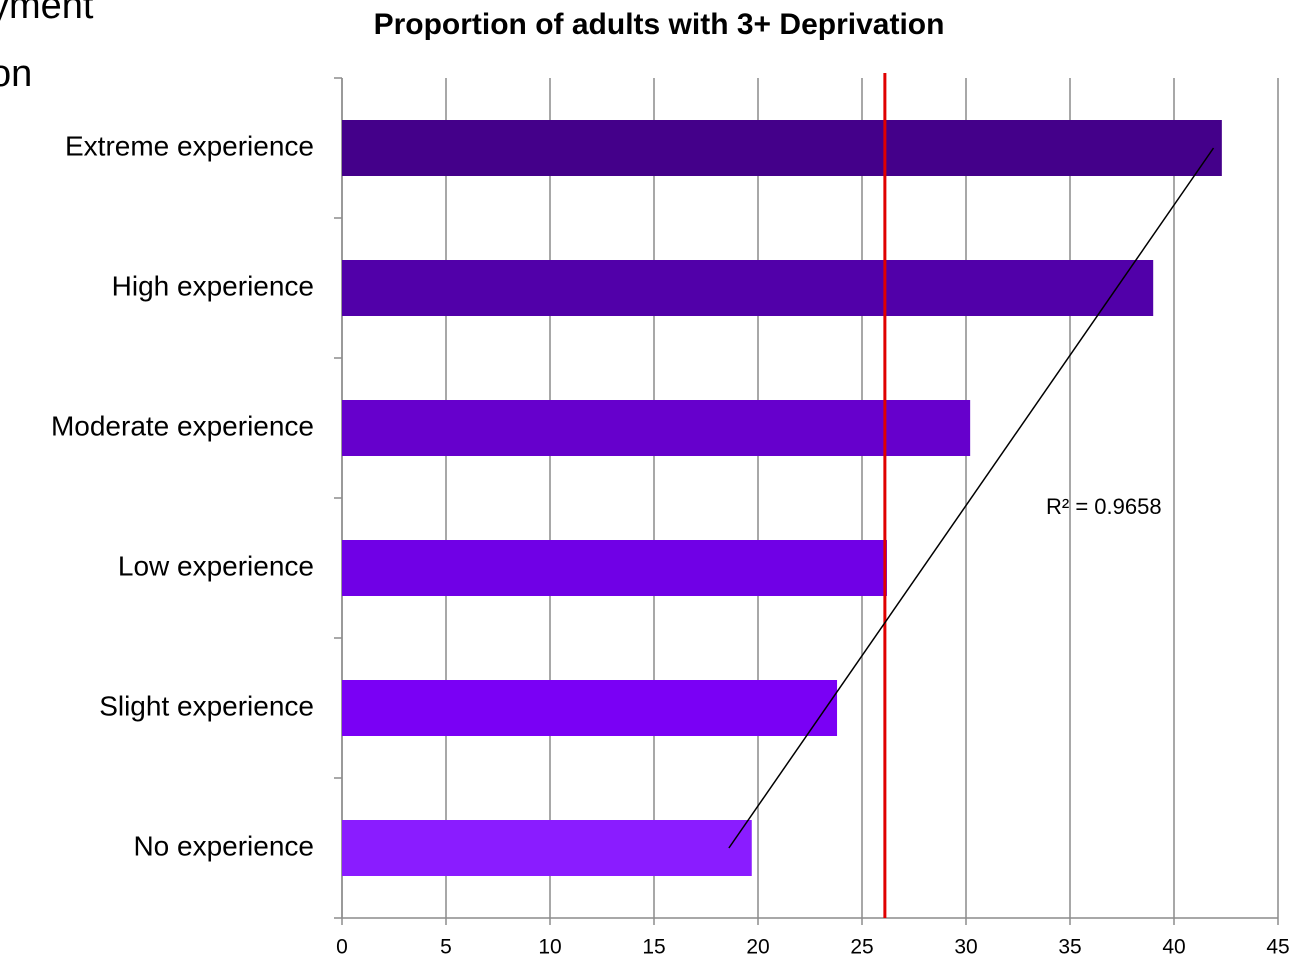  Describe the element at coordinates (659, 24) in the screenshot. I see `chart-title: Proportion of adults with 3+ Deprivation` at that location.